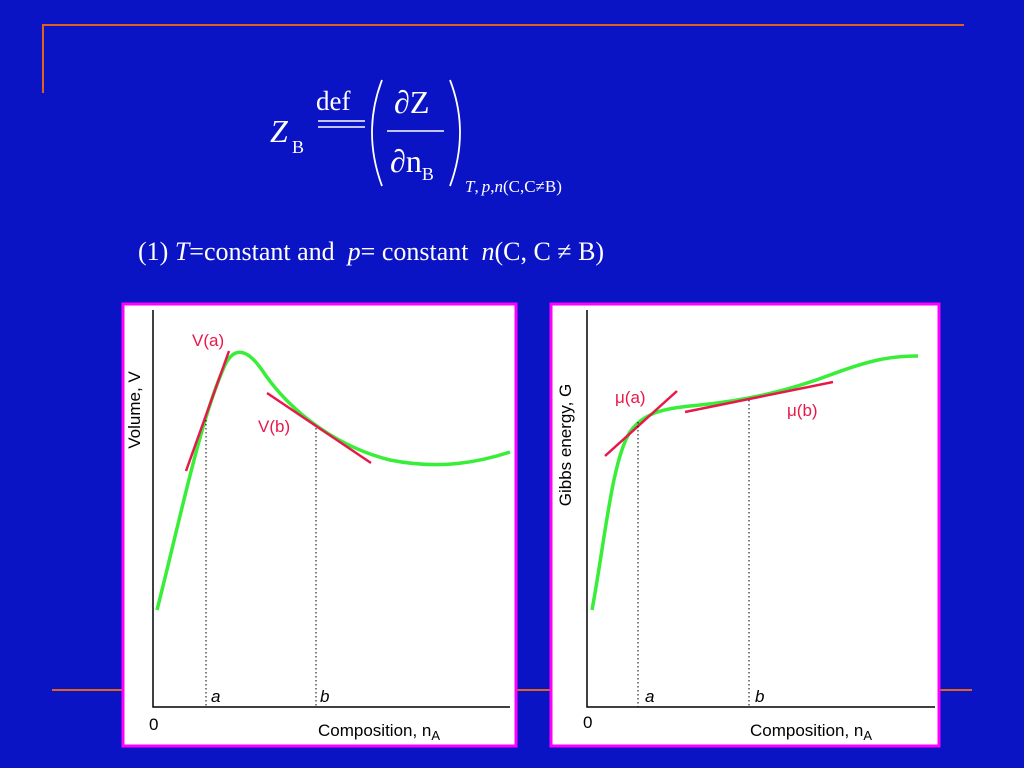 Image resolution: width=1024 pixels, height=768 pixels. What do you see at coordinates (298, 147) in the screenshot?
I see `symbol-sub: B` at bounding box center [298, 147].